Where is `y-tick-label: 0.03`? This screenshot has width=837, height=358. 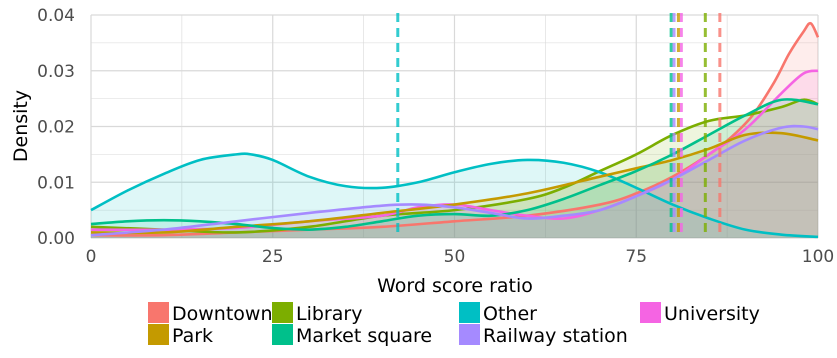
y-tick-label: 0.03 is located at coordinates (56, 72).